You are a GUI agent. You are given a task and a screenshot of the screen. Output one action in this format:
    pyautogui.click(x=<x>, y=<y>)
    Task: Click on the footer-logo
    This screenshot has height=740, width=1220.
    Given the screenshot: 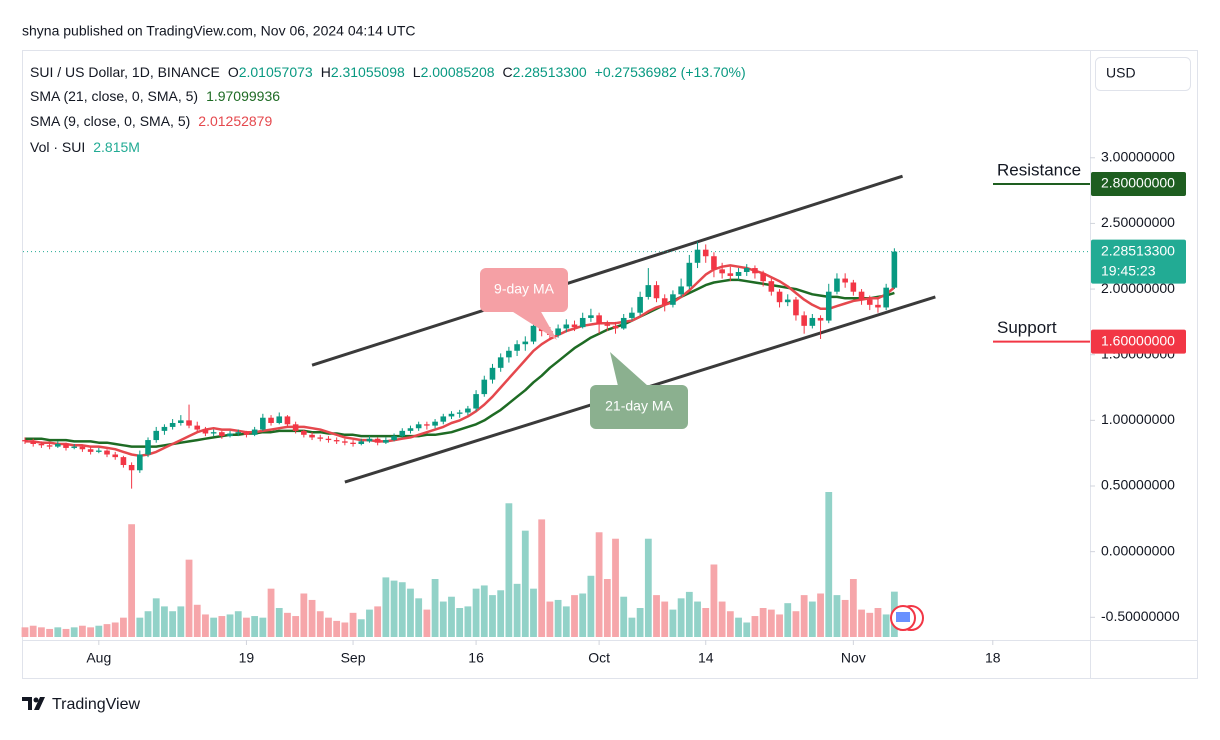 What is the action you would take?
    pyautogui.click(x=33, y=703)
    